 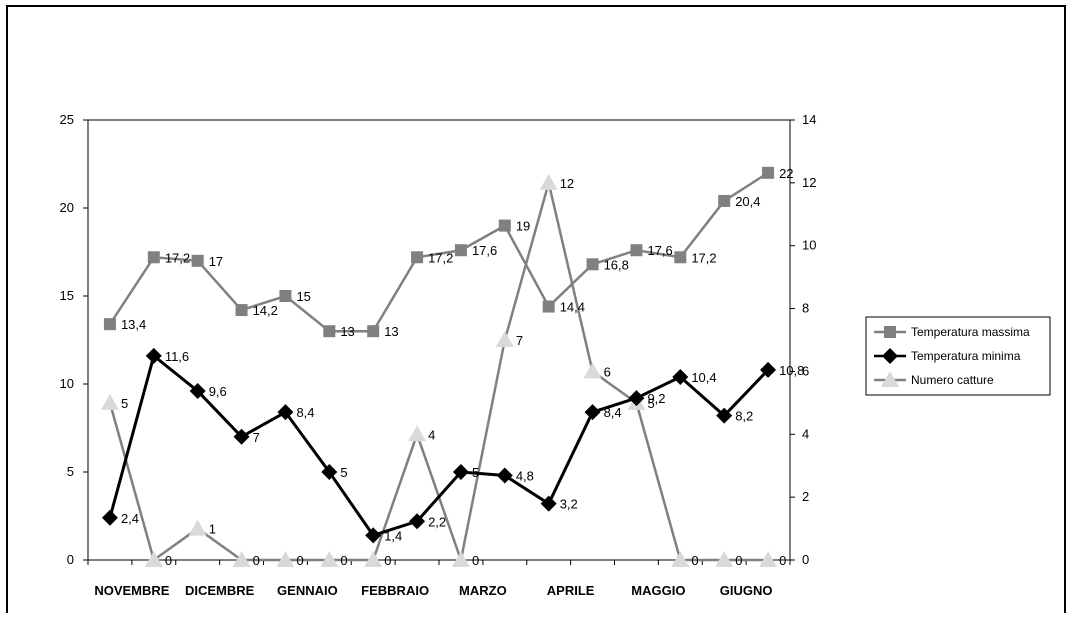 I want to click on legend-marker-numero-catture, so click(x=890, y=379).